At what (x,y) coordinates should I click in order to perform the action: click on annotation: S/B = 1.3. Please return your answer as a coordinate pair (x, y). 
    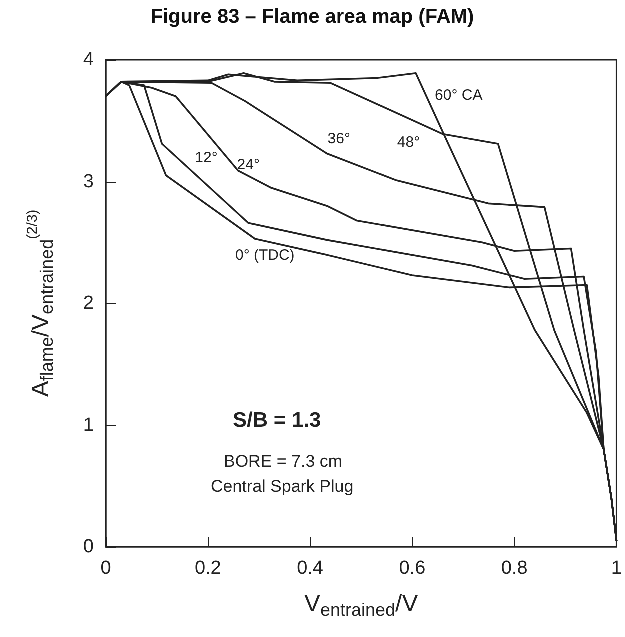
    Looking at the image, I should click on (277, 420).